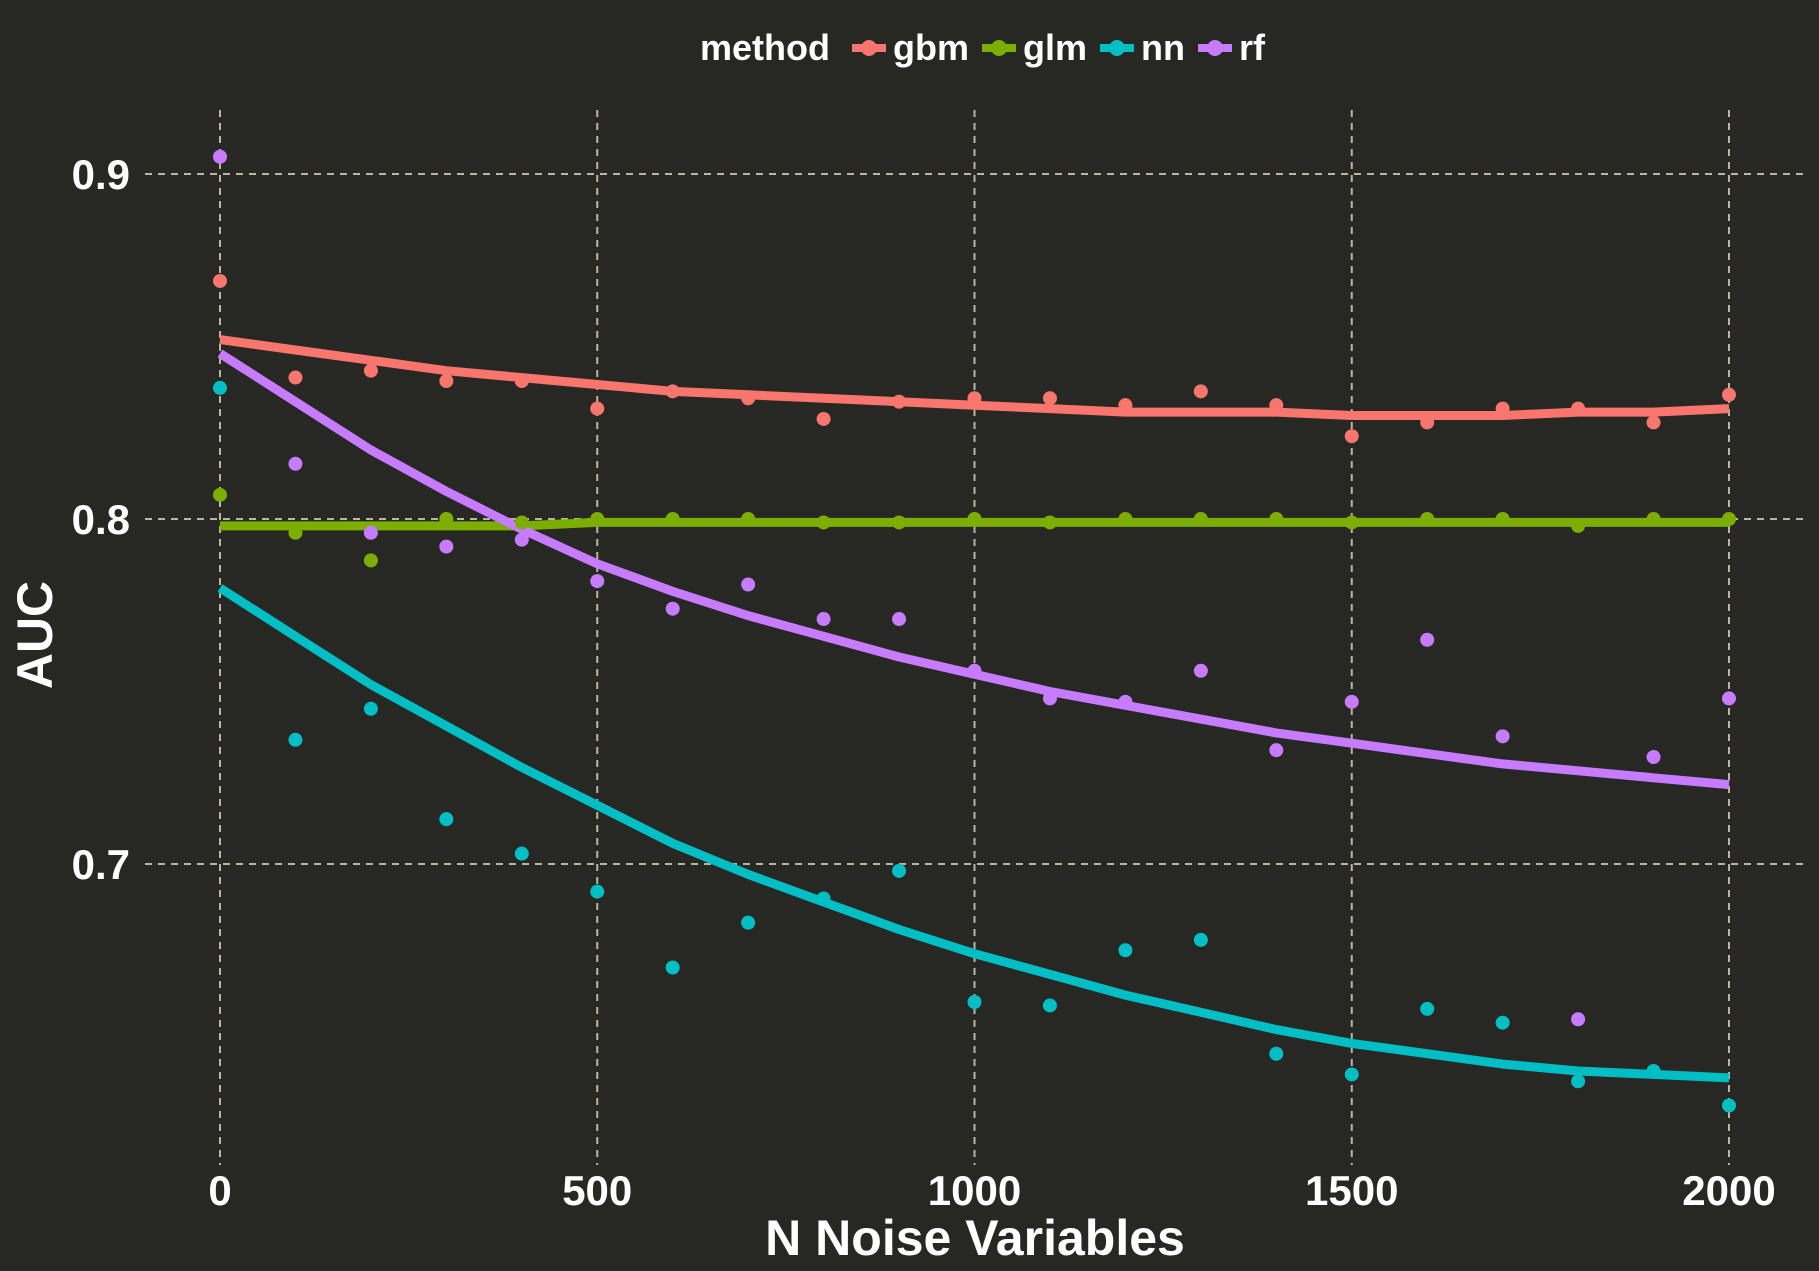  I want to click on legend-item-nn: nn, so click(1142, 47).